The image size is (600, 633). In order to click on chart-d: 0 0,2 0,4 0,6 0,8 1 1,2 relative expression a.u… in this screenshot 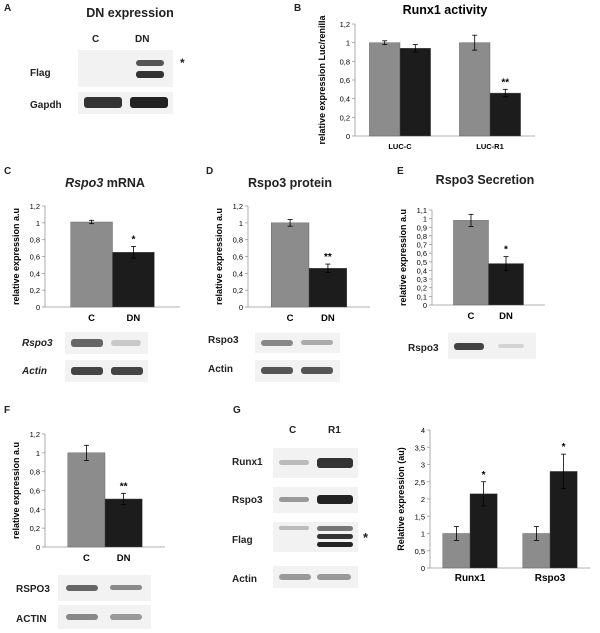, I will do `click(292, 263)`.